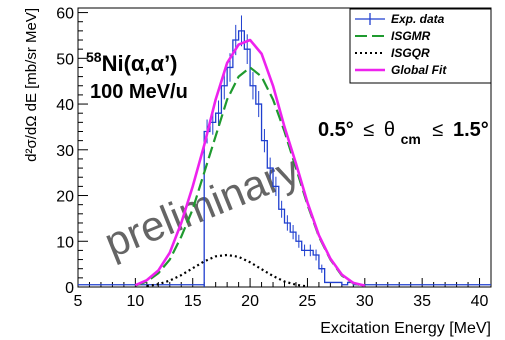 The width and height of the screenshot is (505, 340). I want to click on le-symbol-2: ≤, so click(437, 130).